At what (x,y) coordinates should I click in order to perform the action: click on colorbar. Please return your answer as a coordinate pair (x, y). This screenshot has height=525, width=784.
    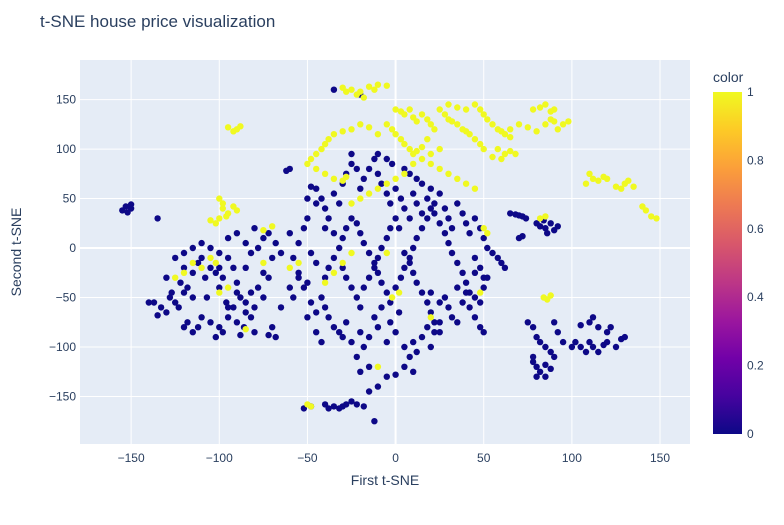
    Looking at the image, I should click on (727, 263).